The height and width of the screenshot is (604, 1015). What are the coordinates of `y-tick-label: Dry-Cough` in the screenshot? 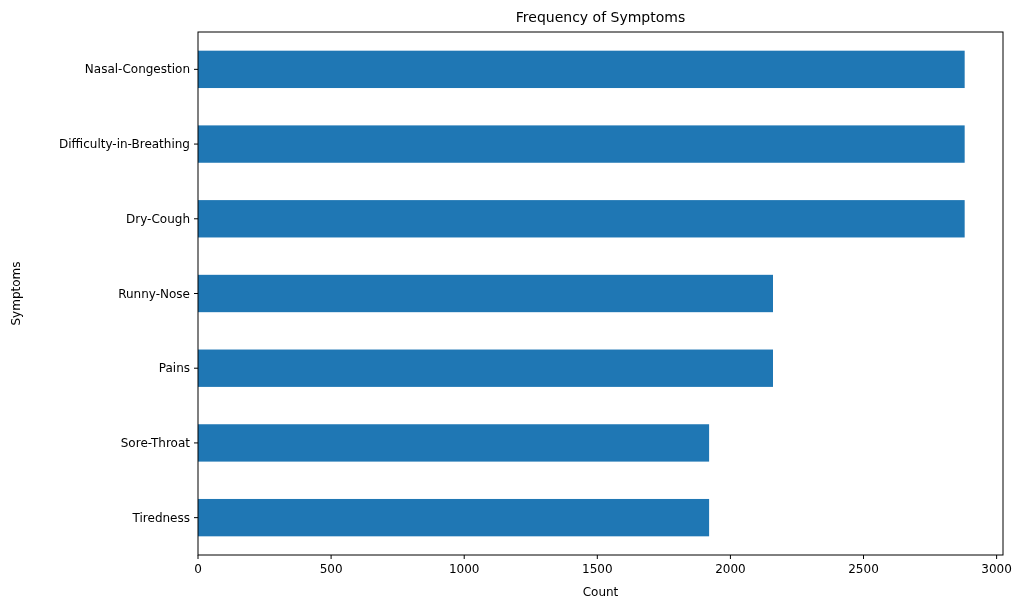 It's located at (158, 218).